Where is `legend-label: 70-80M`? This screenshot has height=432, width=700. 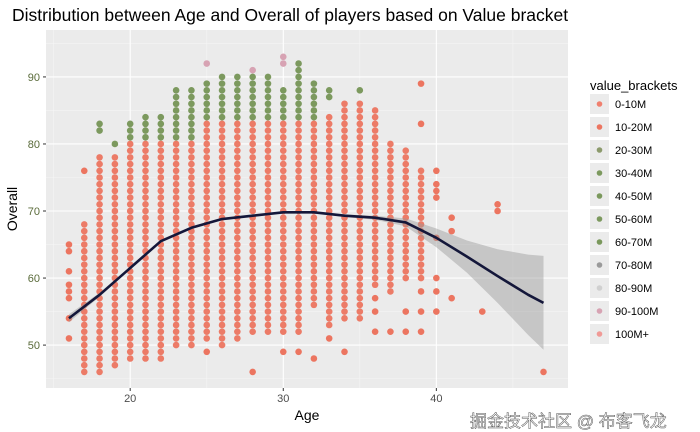 legend-label: 70-80M is located at coordinates (633, 266).